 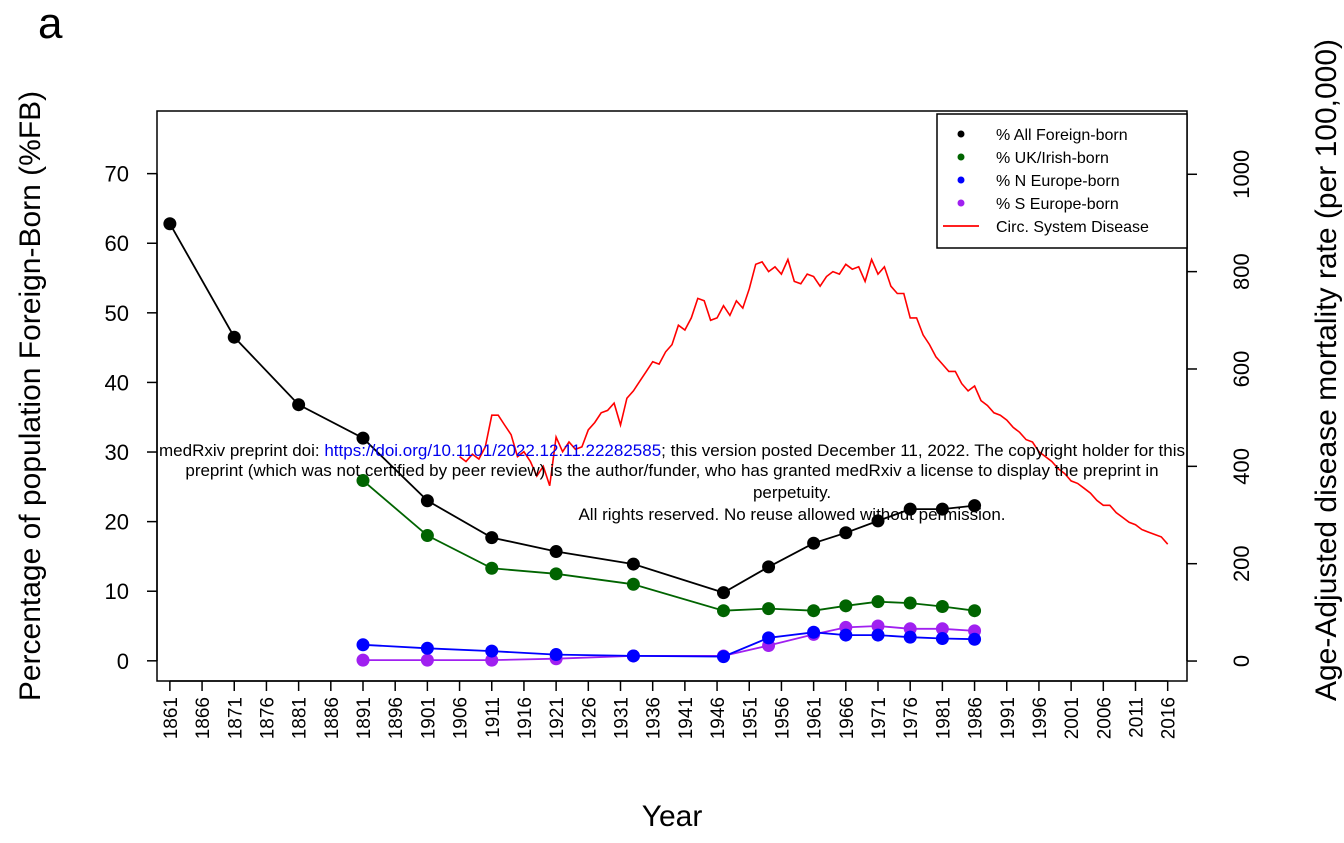 I want to click on y-left-tick-label: 30, so click(x=117, y=452).